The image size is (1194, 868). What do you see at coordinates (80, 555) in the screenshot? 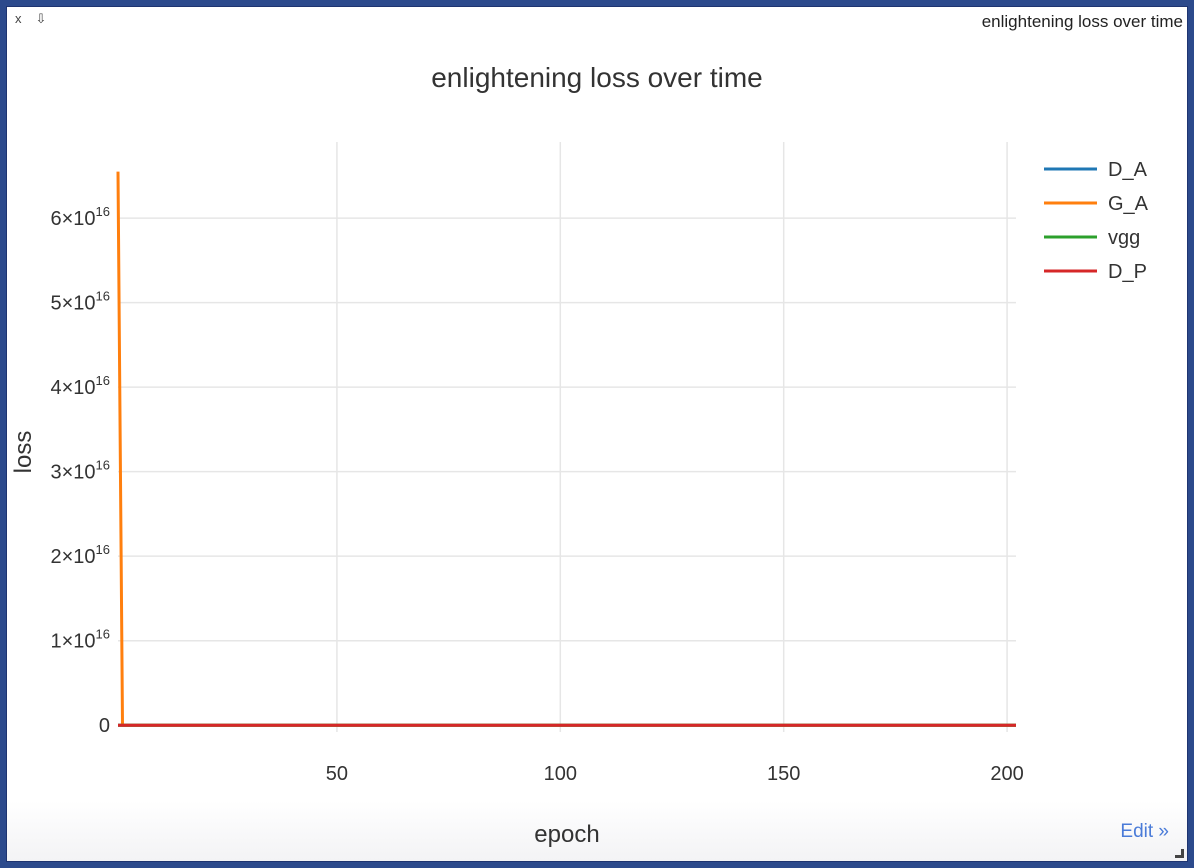
I see `y-tick-label: 2×10¹⁶` at bounding box center [80, 555].